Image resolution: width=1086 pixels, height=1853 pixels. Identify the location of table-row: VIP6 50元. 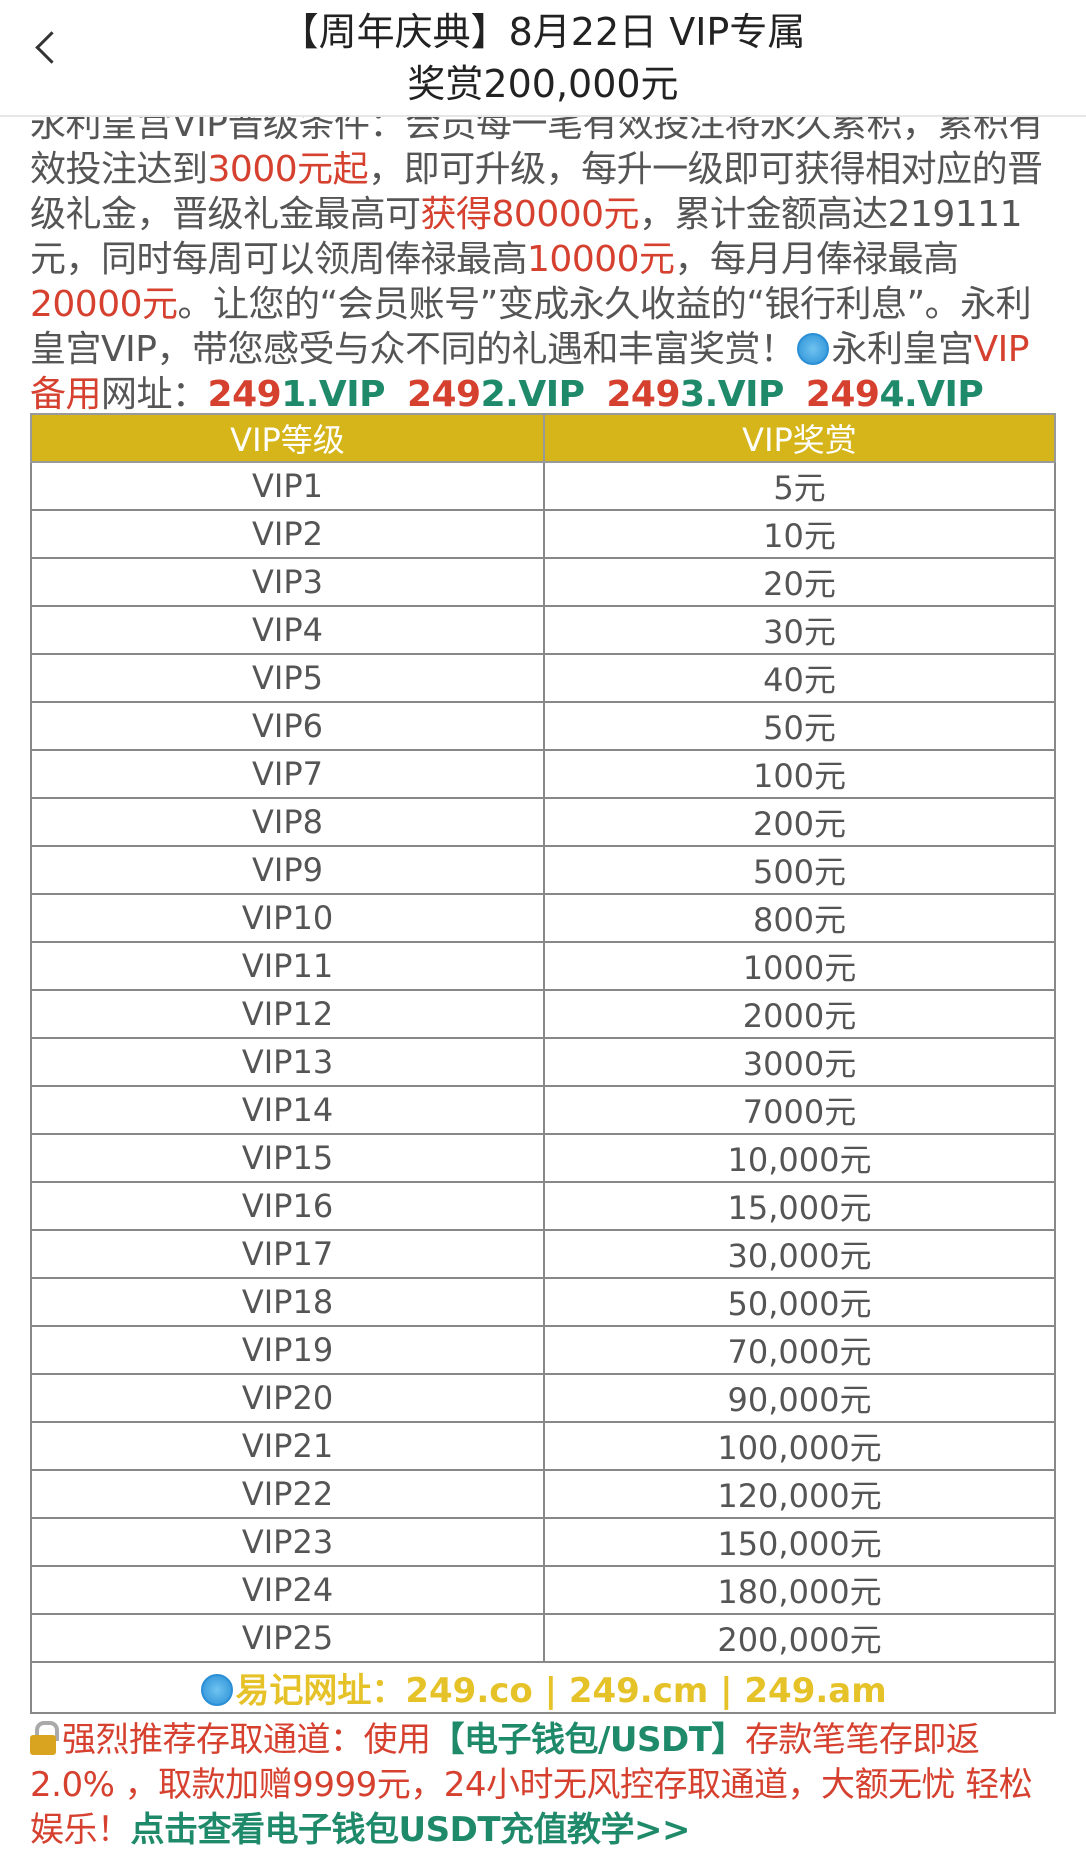
(543, 726).